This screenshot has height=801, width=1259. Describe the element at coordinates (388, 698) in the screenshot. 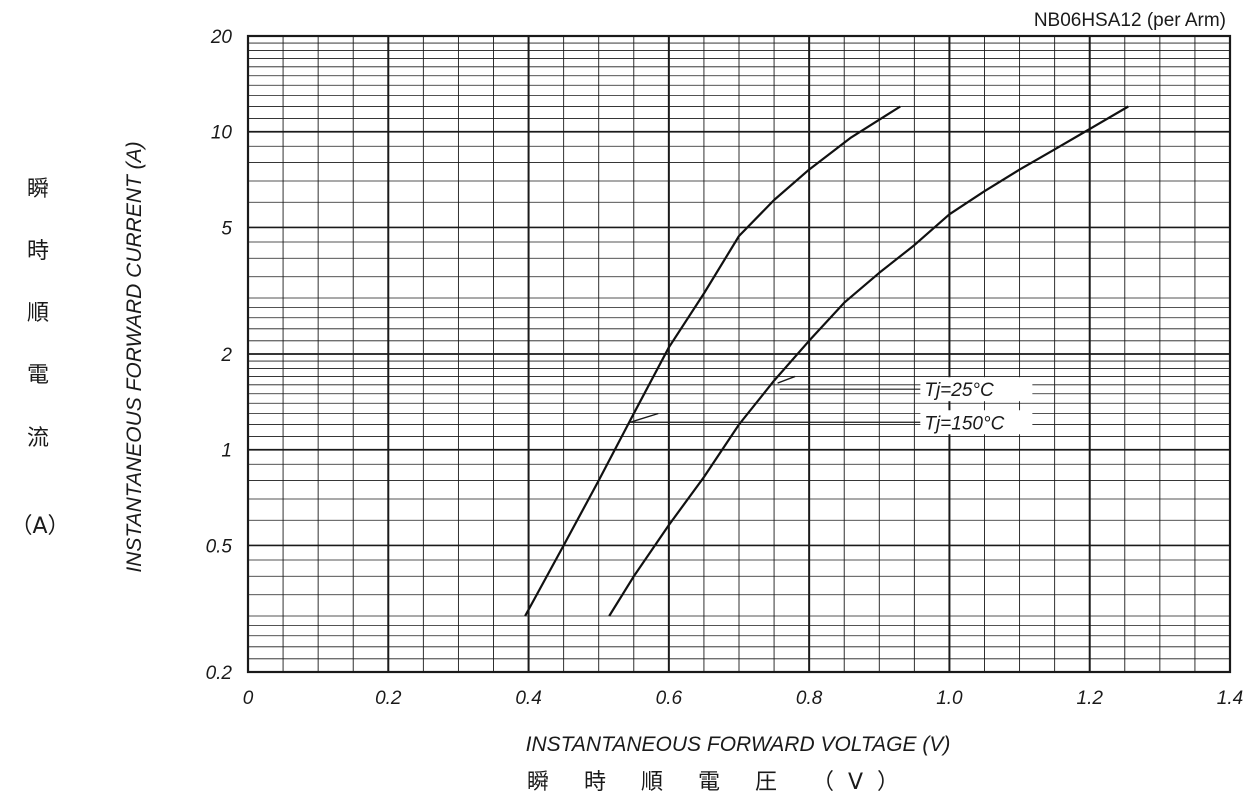

I see `x-tick-label: 0.2` at that location.